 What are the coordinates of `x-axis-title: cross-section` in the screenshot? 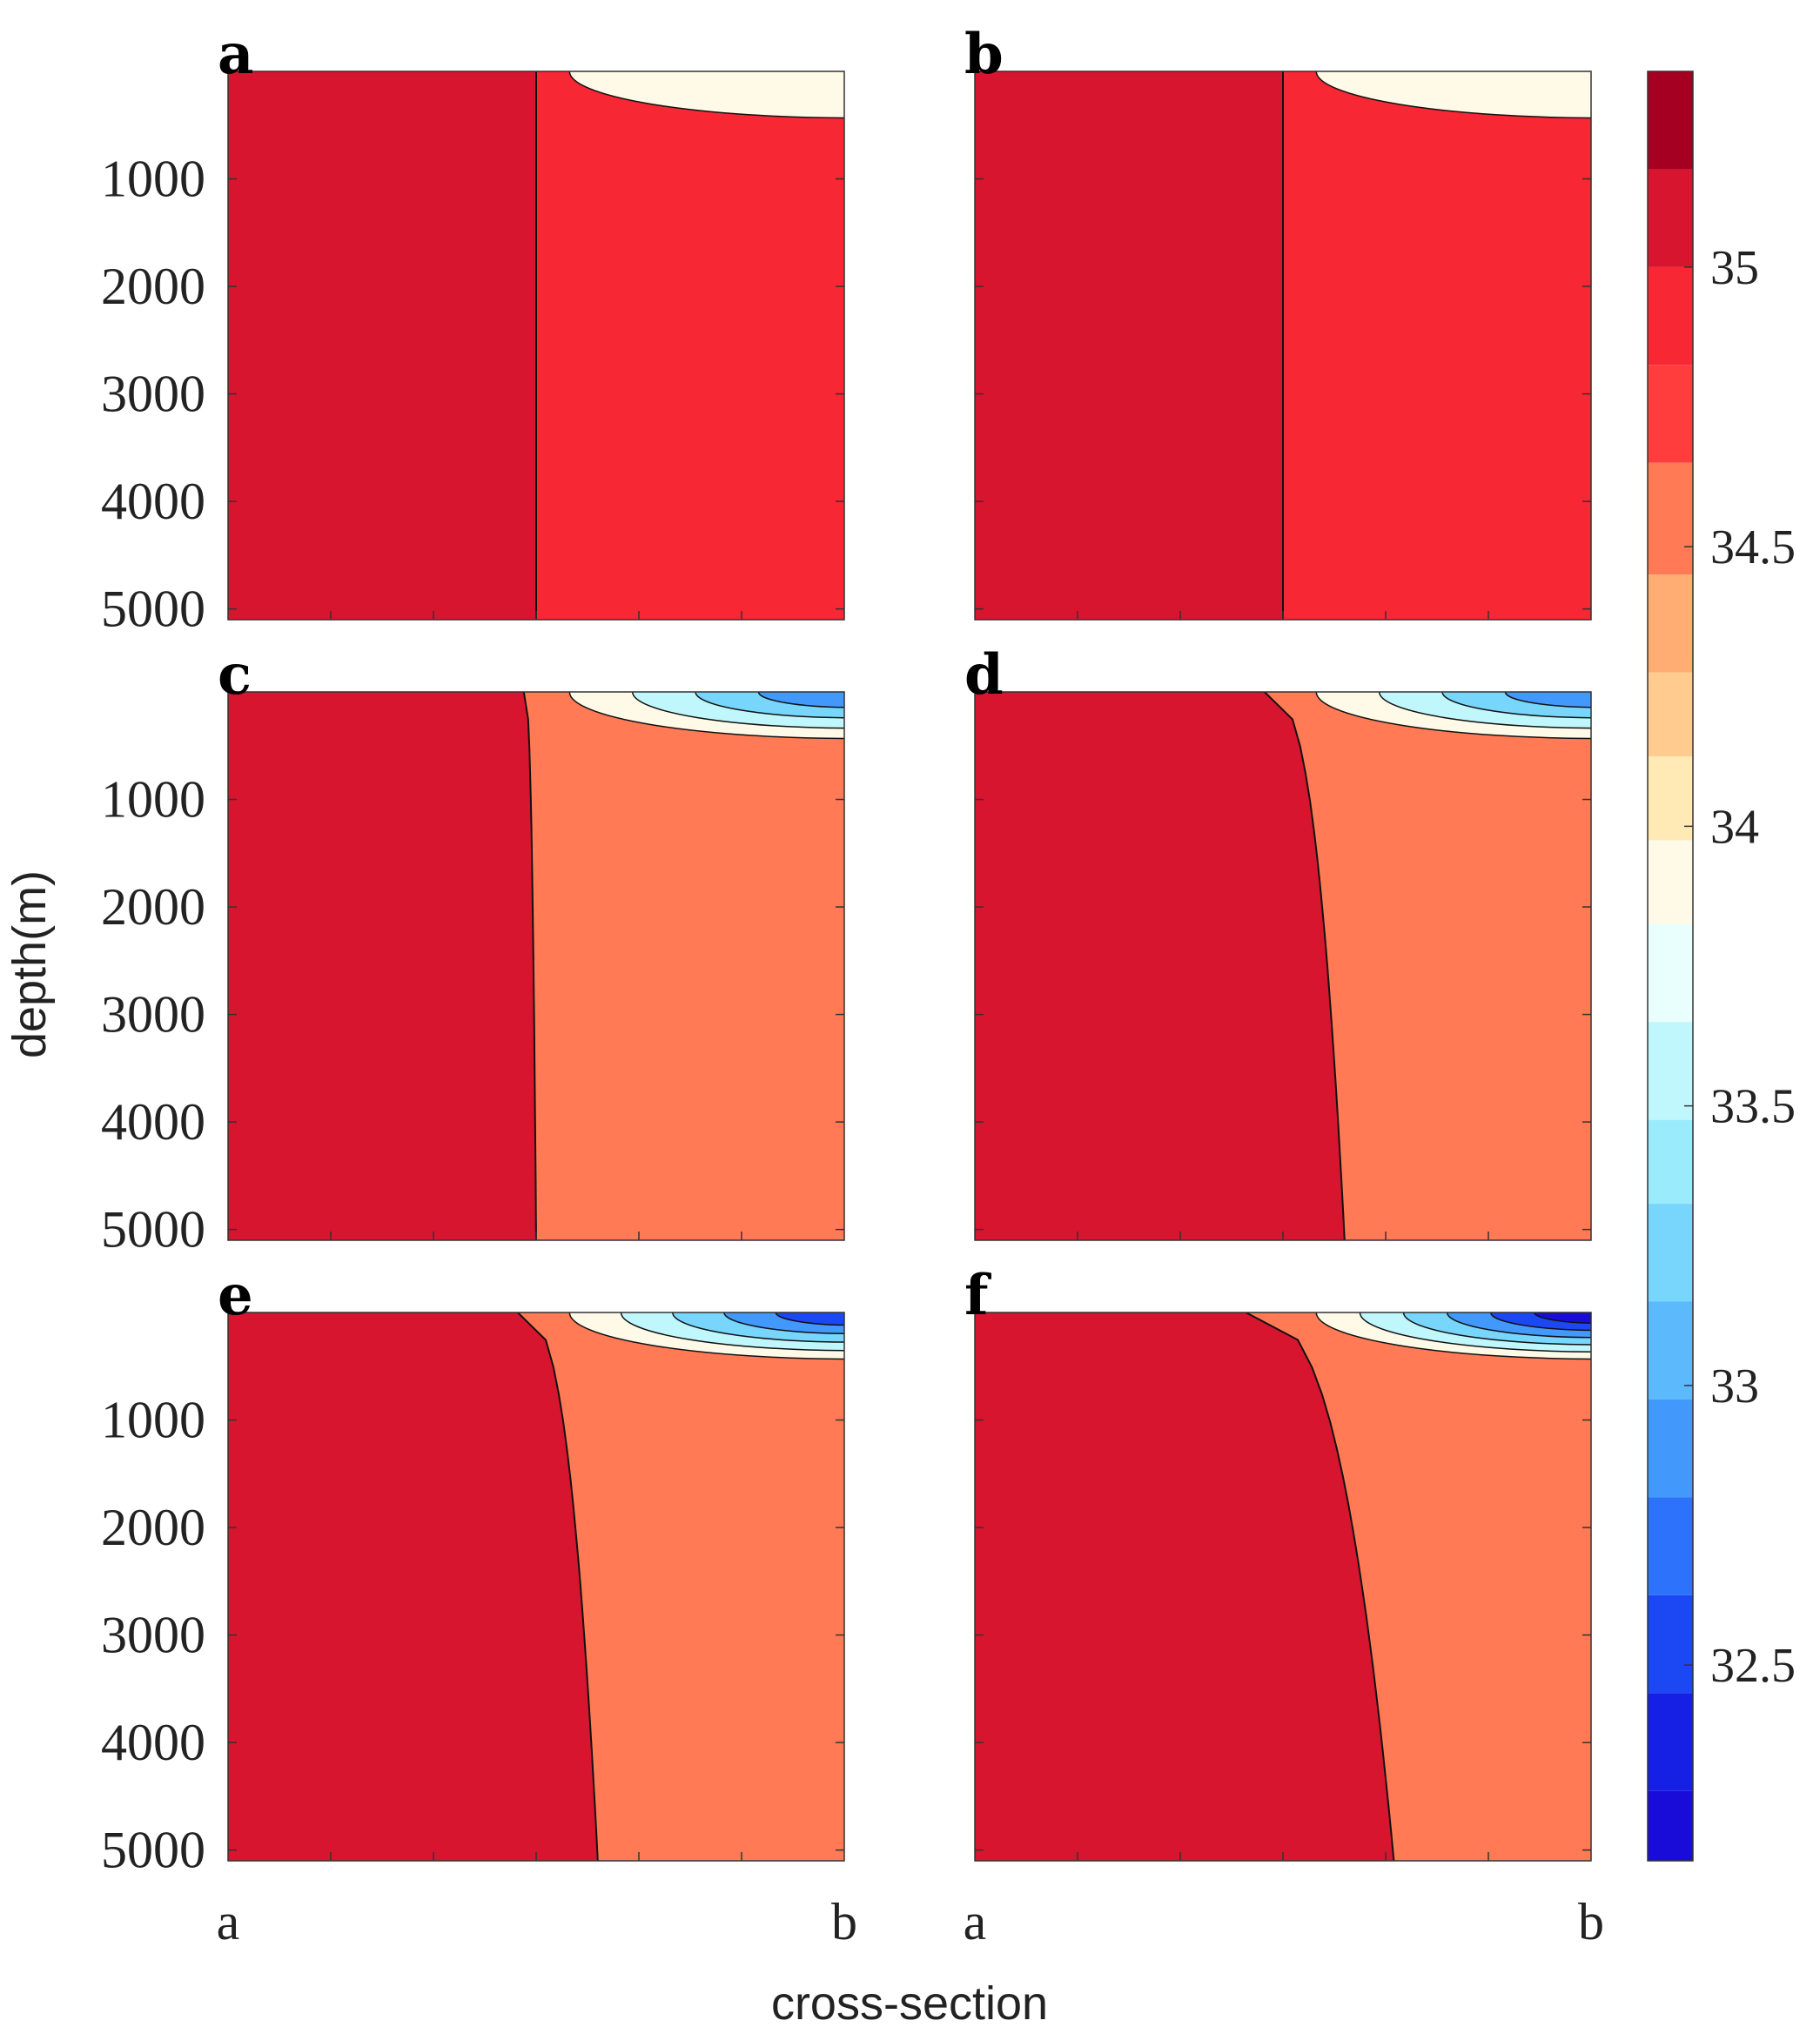 It's located at (909, 2004).